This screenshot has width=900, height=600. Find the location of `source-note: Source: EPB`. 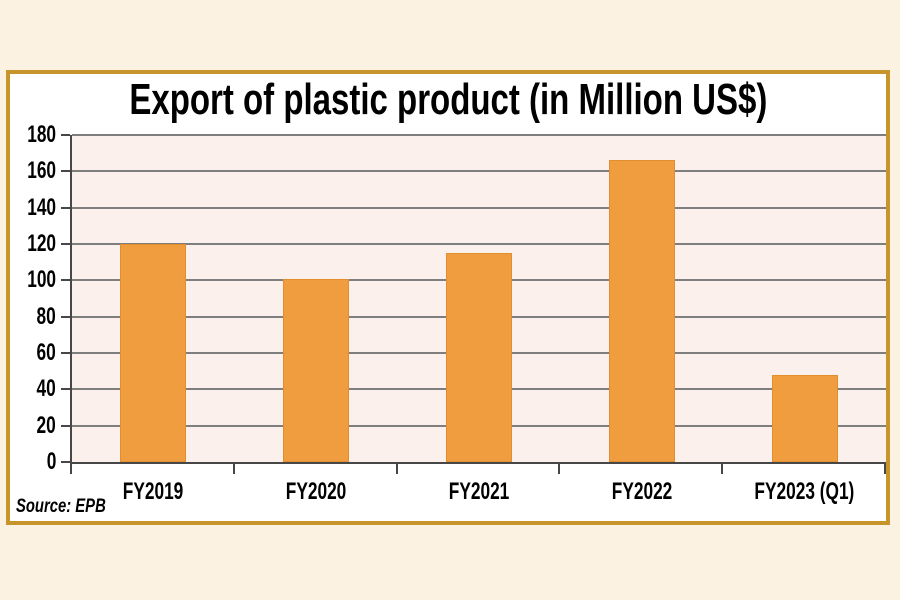

source-note: Source: EPB is located at coordinates (73, 507).